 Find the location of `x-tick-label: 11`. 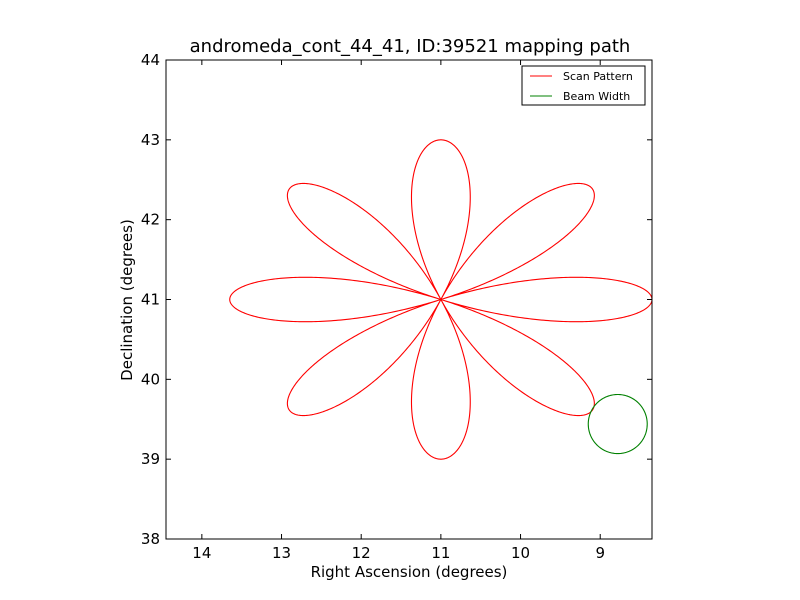

x-tick-label: 11 is located at coordinates (440, 553).